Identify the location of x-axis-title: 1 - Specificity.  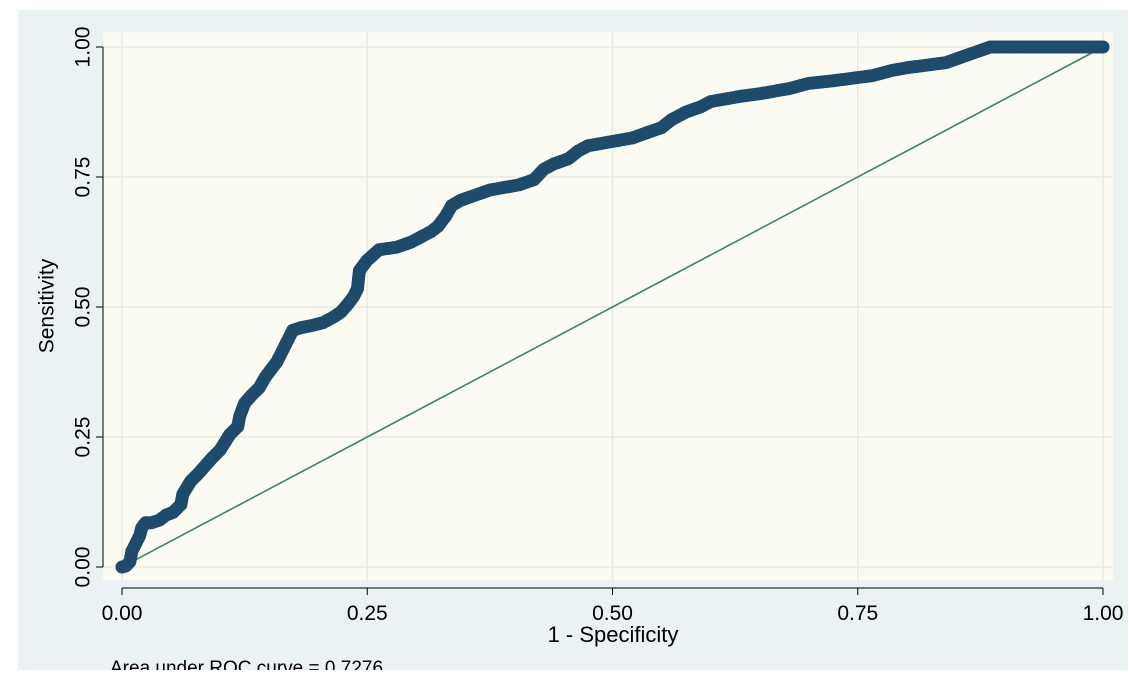
(613, 634).